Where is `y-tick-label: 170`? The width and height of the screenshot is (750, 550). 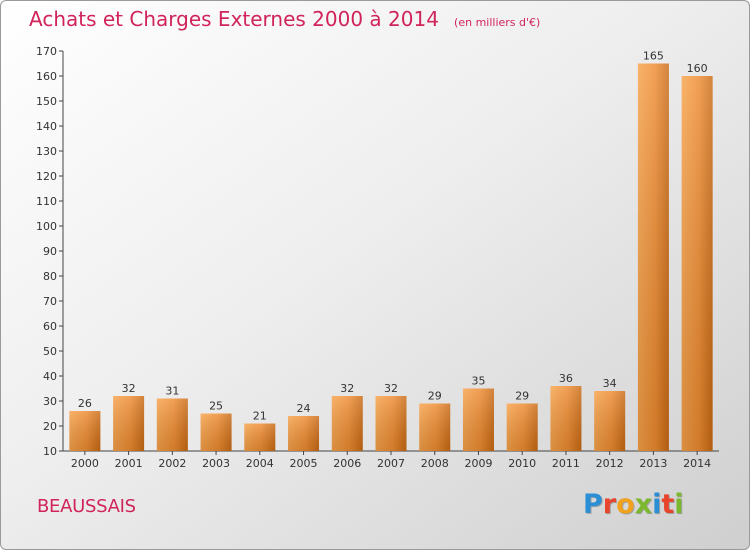
y-tick-label: 170 is located at coordinates (46, 51).